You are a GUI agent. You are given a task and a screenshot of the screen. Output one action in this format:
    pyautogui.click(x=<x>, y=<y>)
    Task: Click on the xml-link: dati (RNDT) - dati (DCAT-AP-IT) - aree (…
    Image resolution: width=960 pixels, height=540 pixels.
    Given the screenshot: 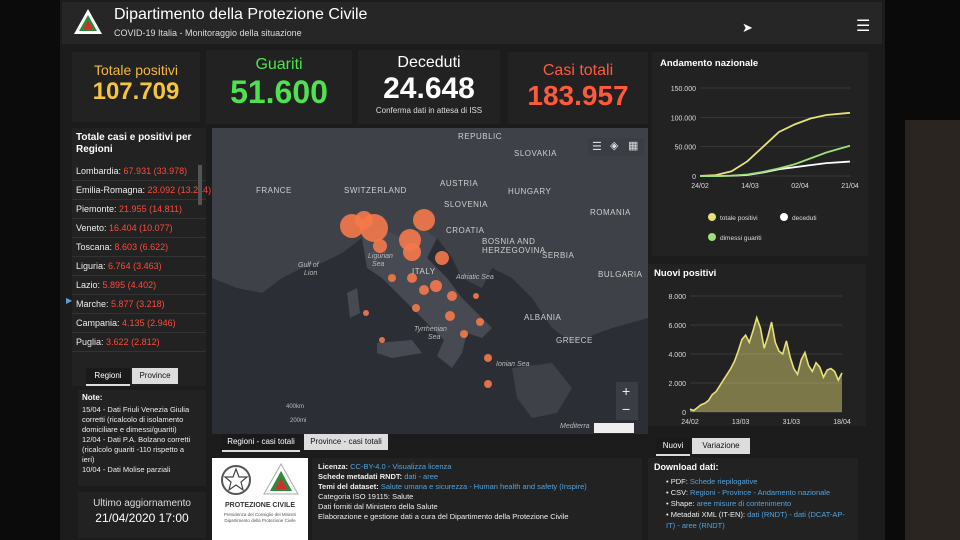 What is the action you would take?
    pyautogui.click(x=755, y=520)
    